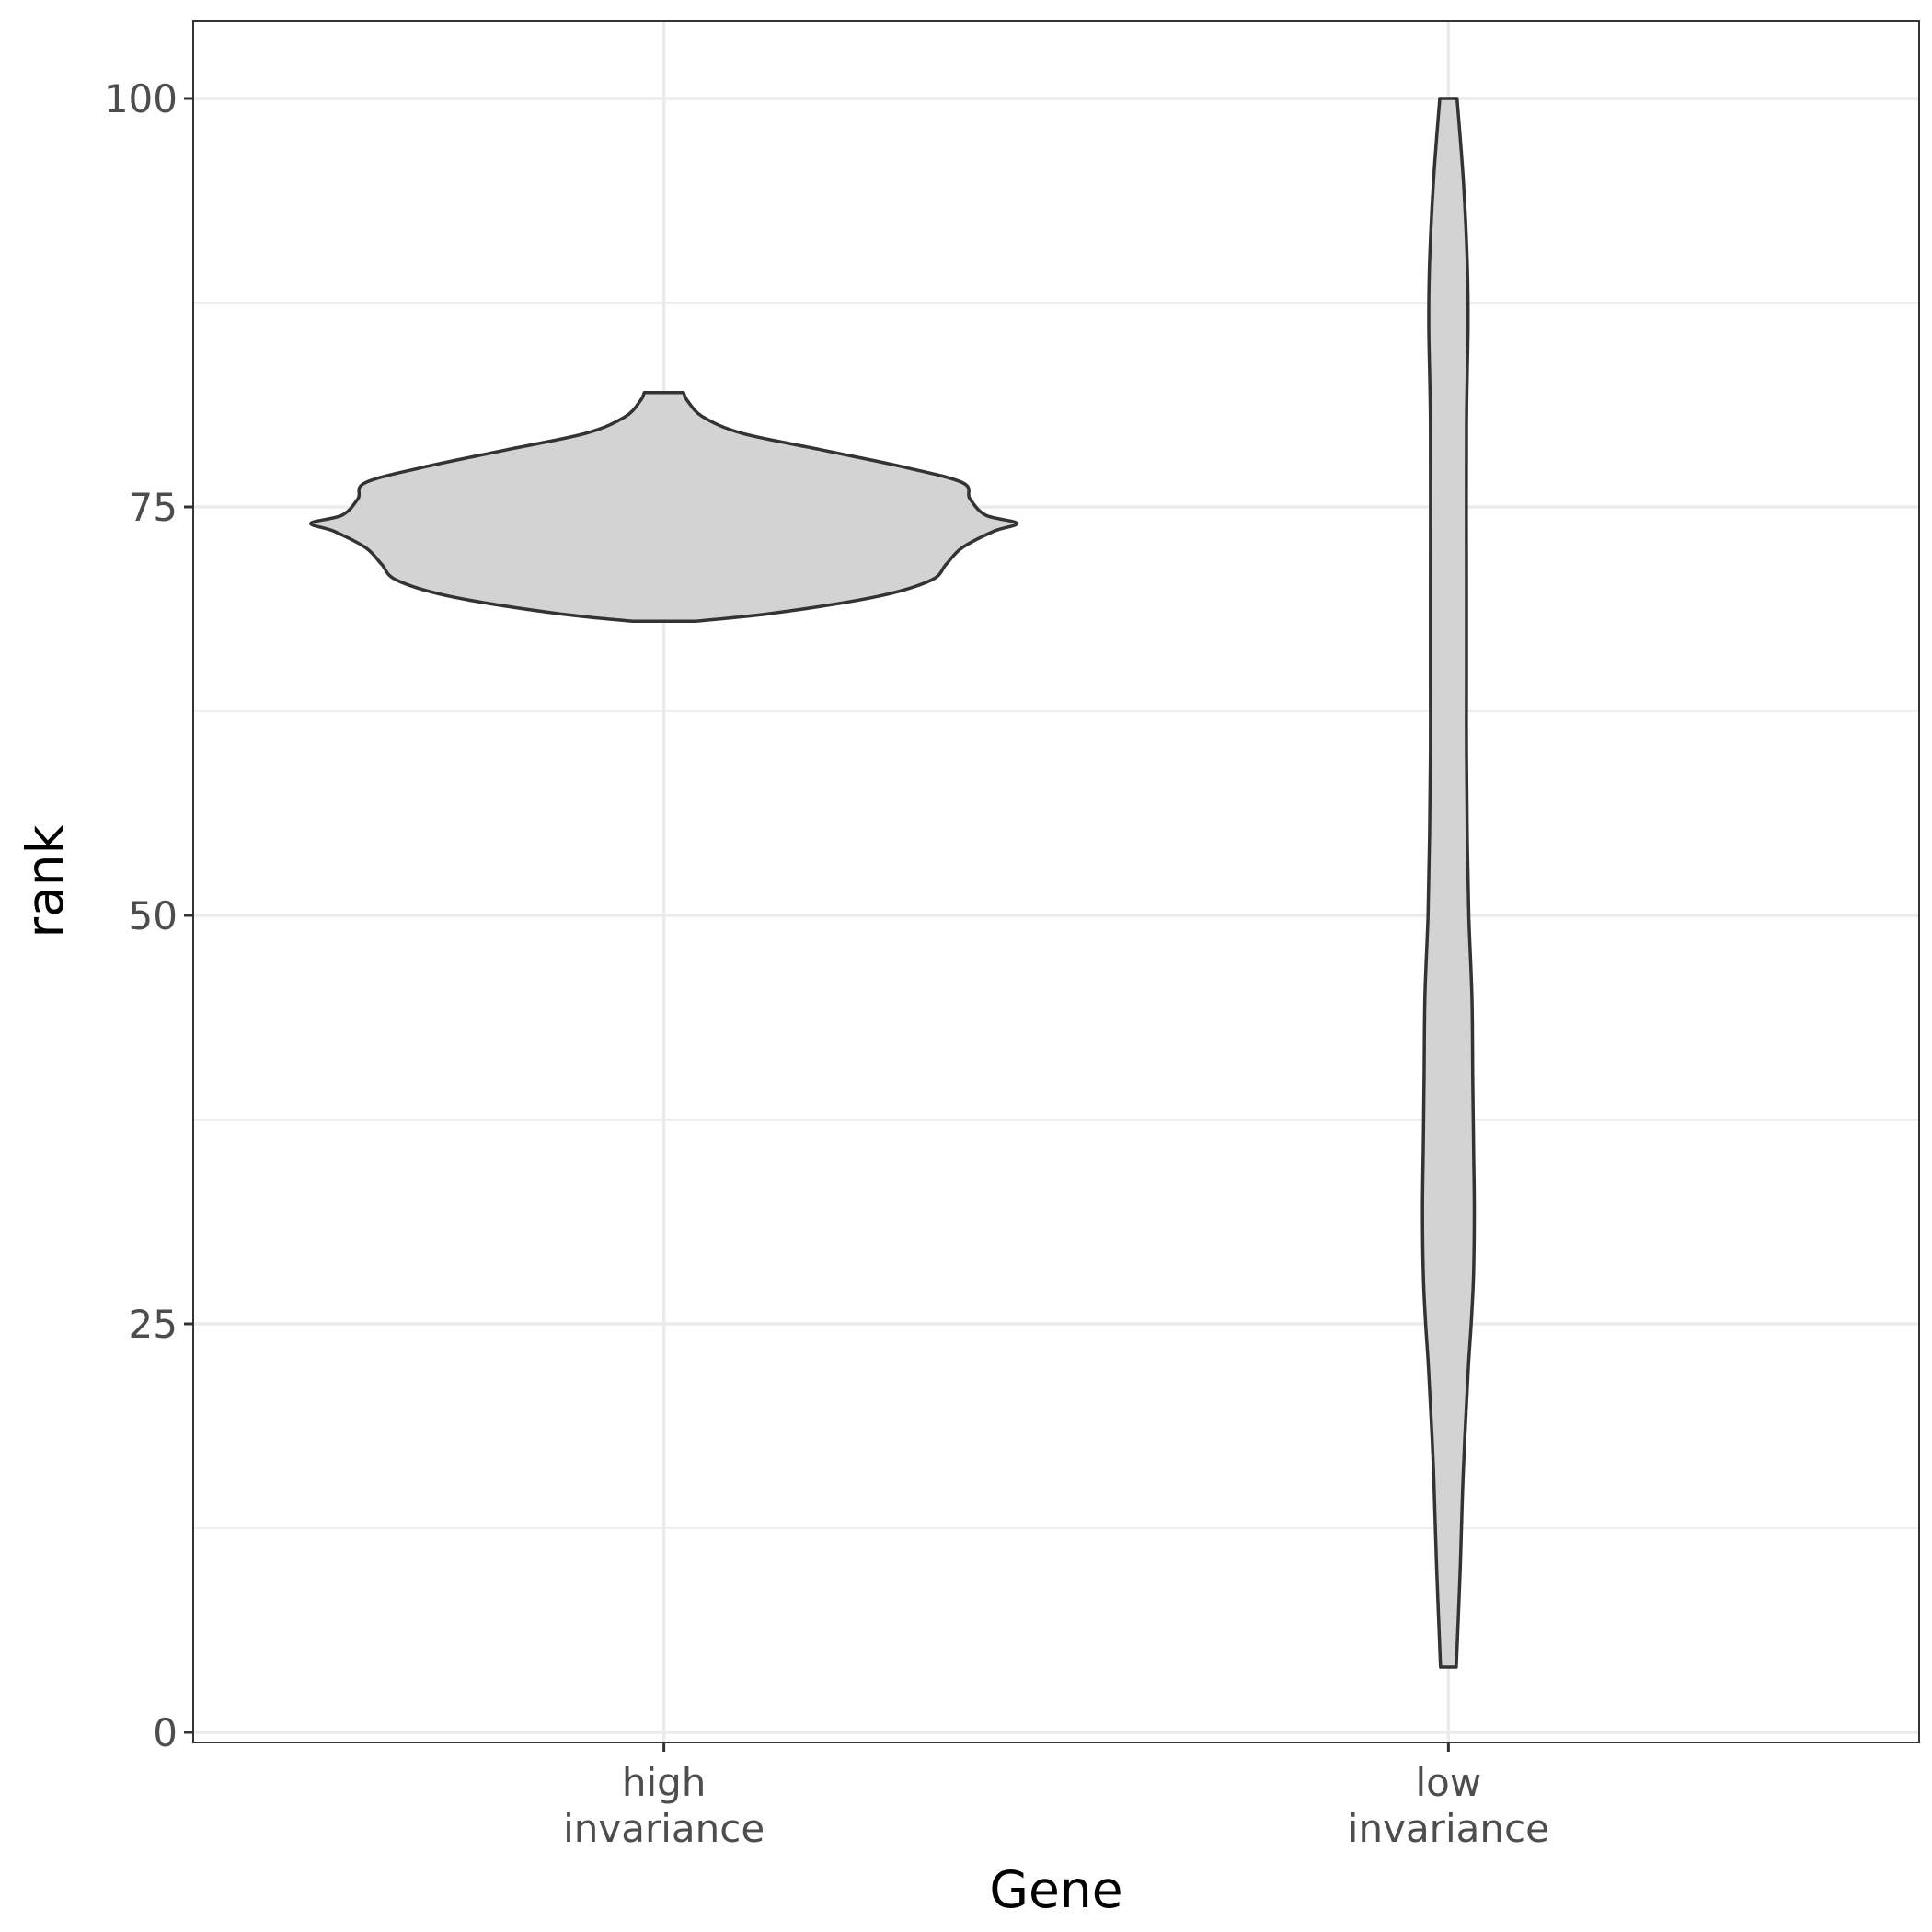  I want to click on x-tick-label: high, so click(664, 1782).